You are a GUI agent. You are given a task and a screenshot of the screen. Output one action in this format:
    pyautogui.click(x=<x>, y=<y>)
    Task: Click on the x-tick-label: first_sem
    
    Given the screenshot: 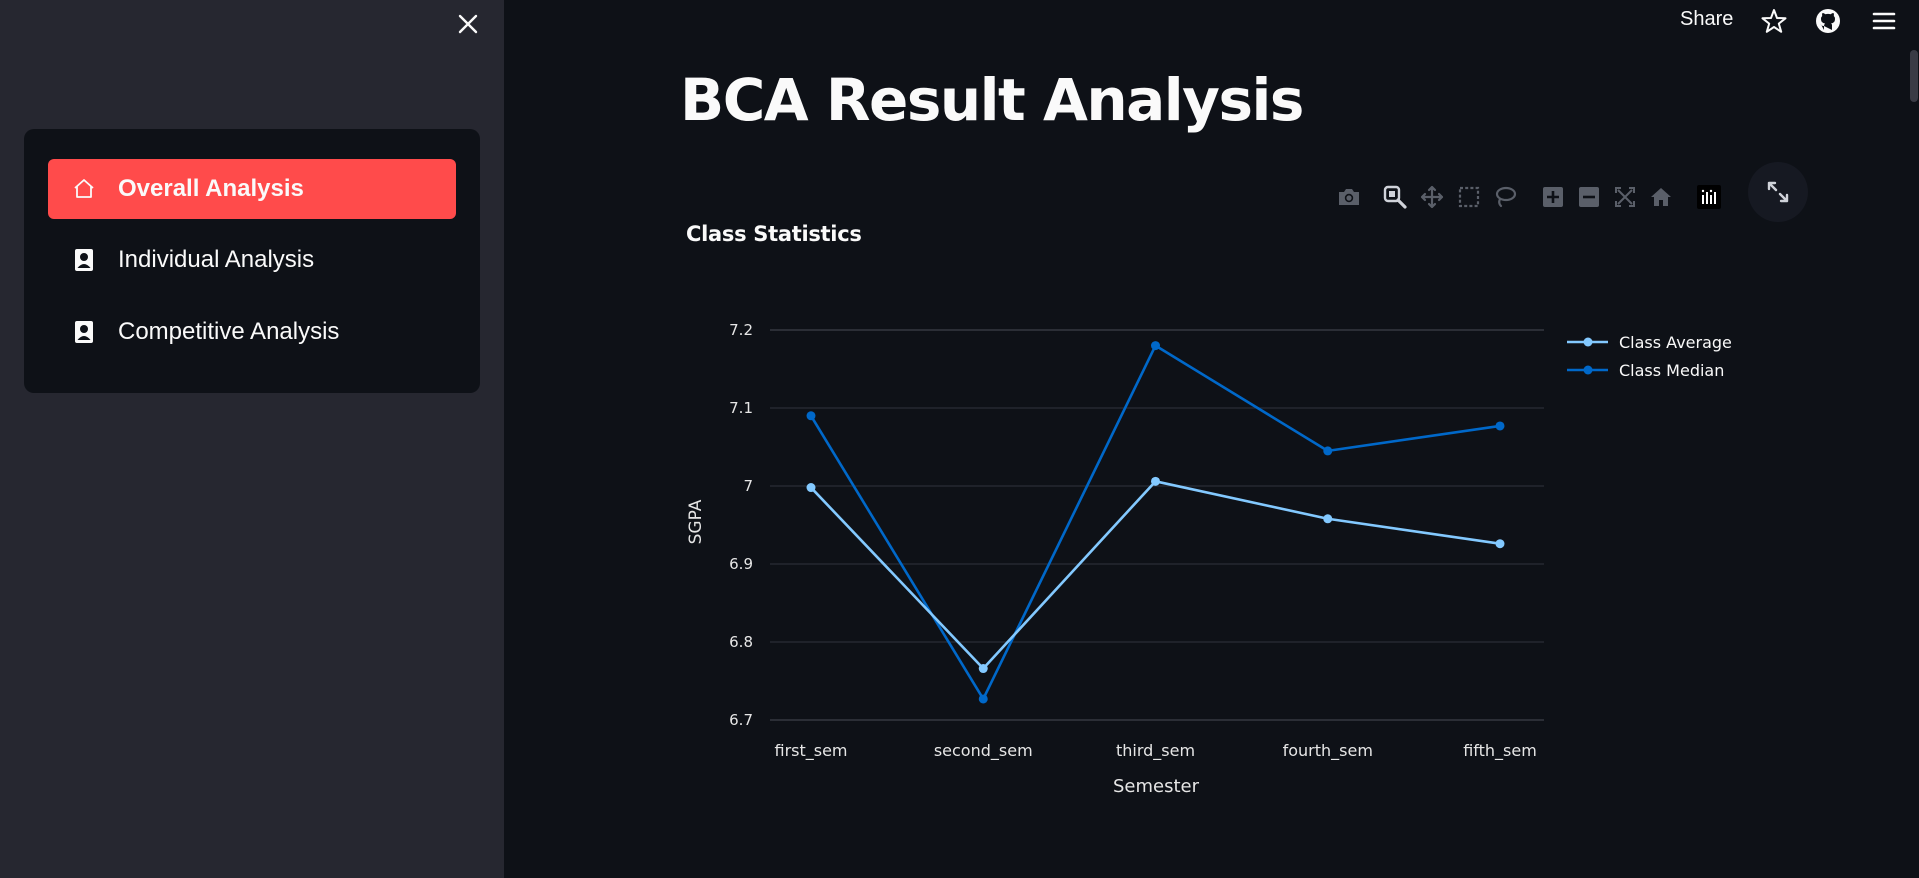 What is the action you would take?
    pyautogui.click(x=810, y=751)
    